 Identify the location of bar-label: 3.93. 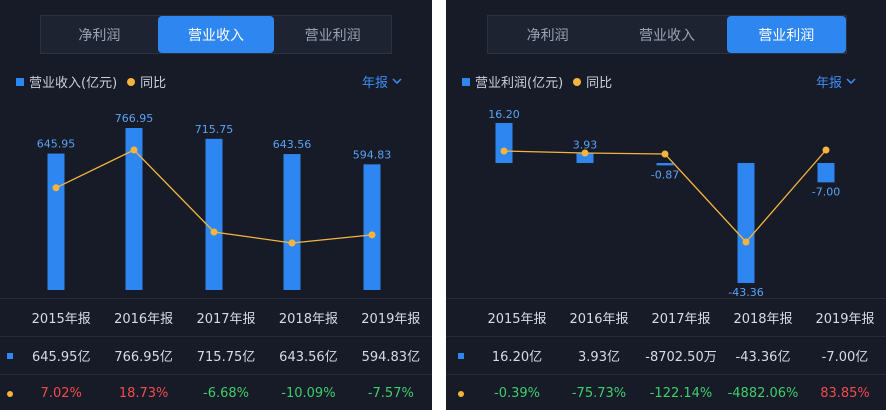
(585, 144).